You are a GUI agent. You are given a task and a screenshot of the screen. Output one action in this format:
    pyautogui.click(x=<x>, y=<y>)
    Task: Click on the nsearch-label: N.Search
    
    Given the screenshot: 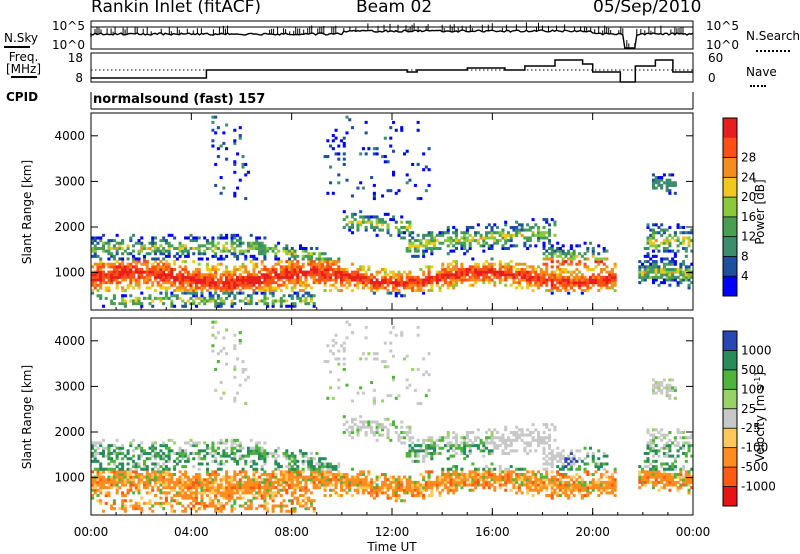 What is the action you would take?
    pyautogui.click(x=773, y=42)
    